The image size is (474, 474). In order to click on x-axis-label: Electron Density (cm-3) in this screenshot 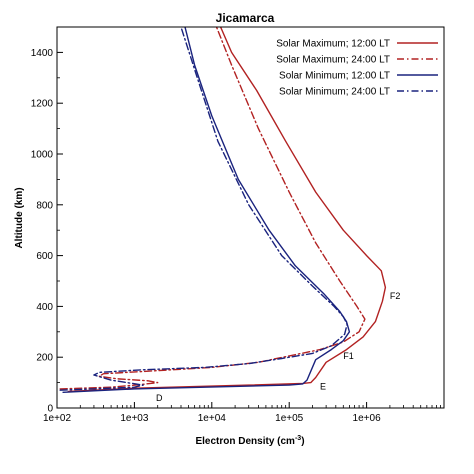, I will do `click(249, 441)`.